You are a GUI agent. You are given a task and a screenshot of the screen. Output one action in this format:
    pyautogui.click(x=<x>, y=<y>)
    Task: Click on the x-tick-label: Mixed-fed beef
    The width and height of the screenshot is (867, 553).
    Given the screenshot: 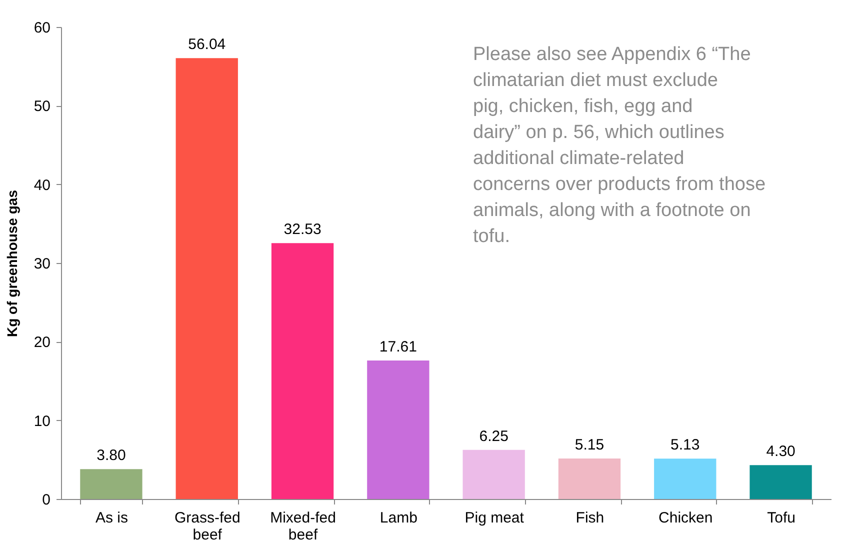 What is the action you would take?
    pyautogui.click(x=303, y=527)
    